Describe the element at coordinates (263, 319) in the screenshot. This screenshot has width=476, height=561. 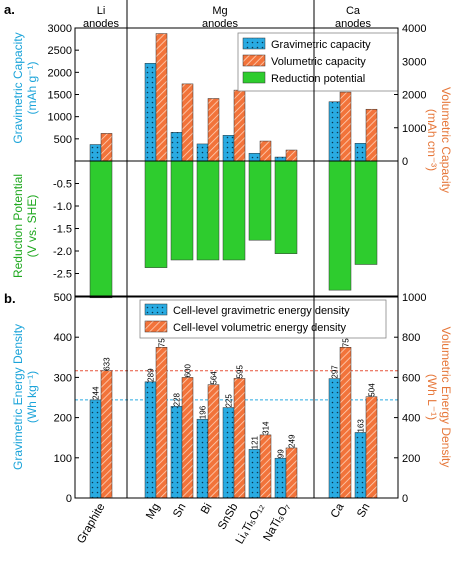
I see `legend-box` at that location.